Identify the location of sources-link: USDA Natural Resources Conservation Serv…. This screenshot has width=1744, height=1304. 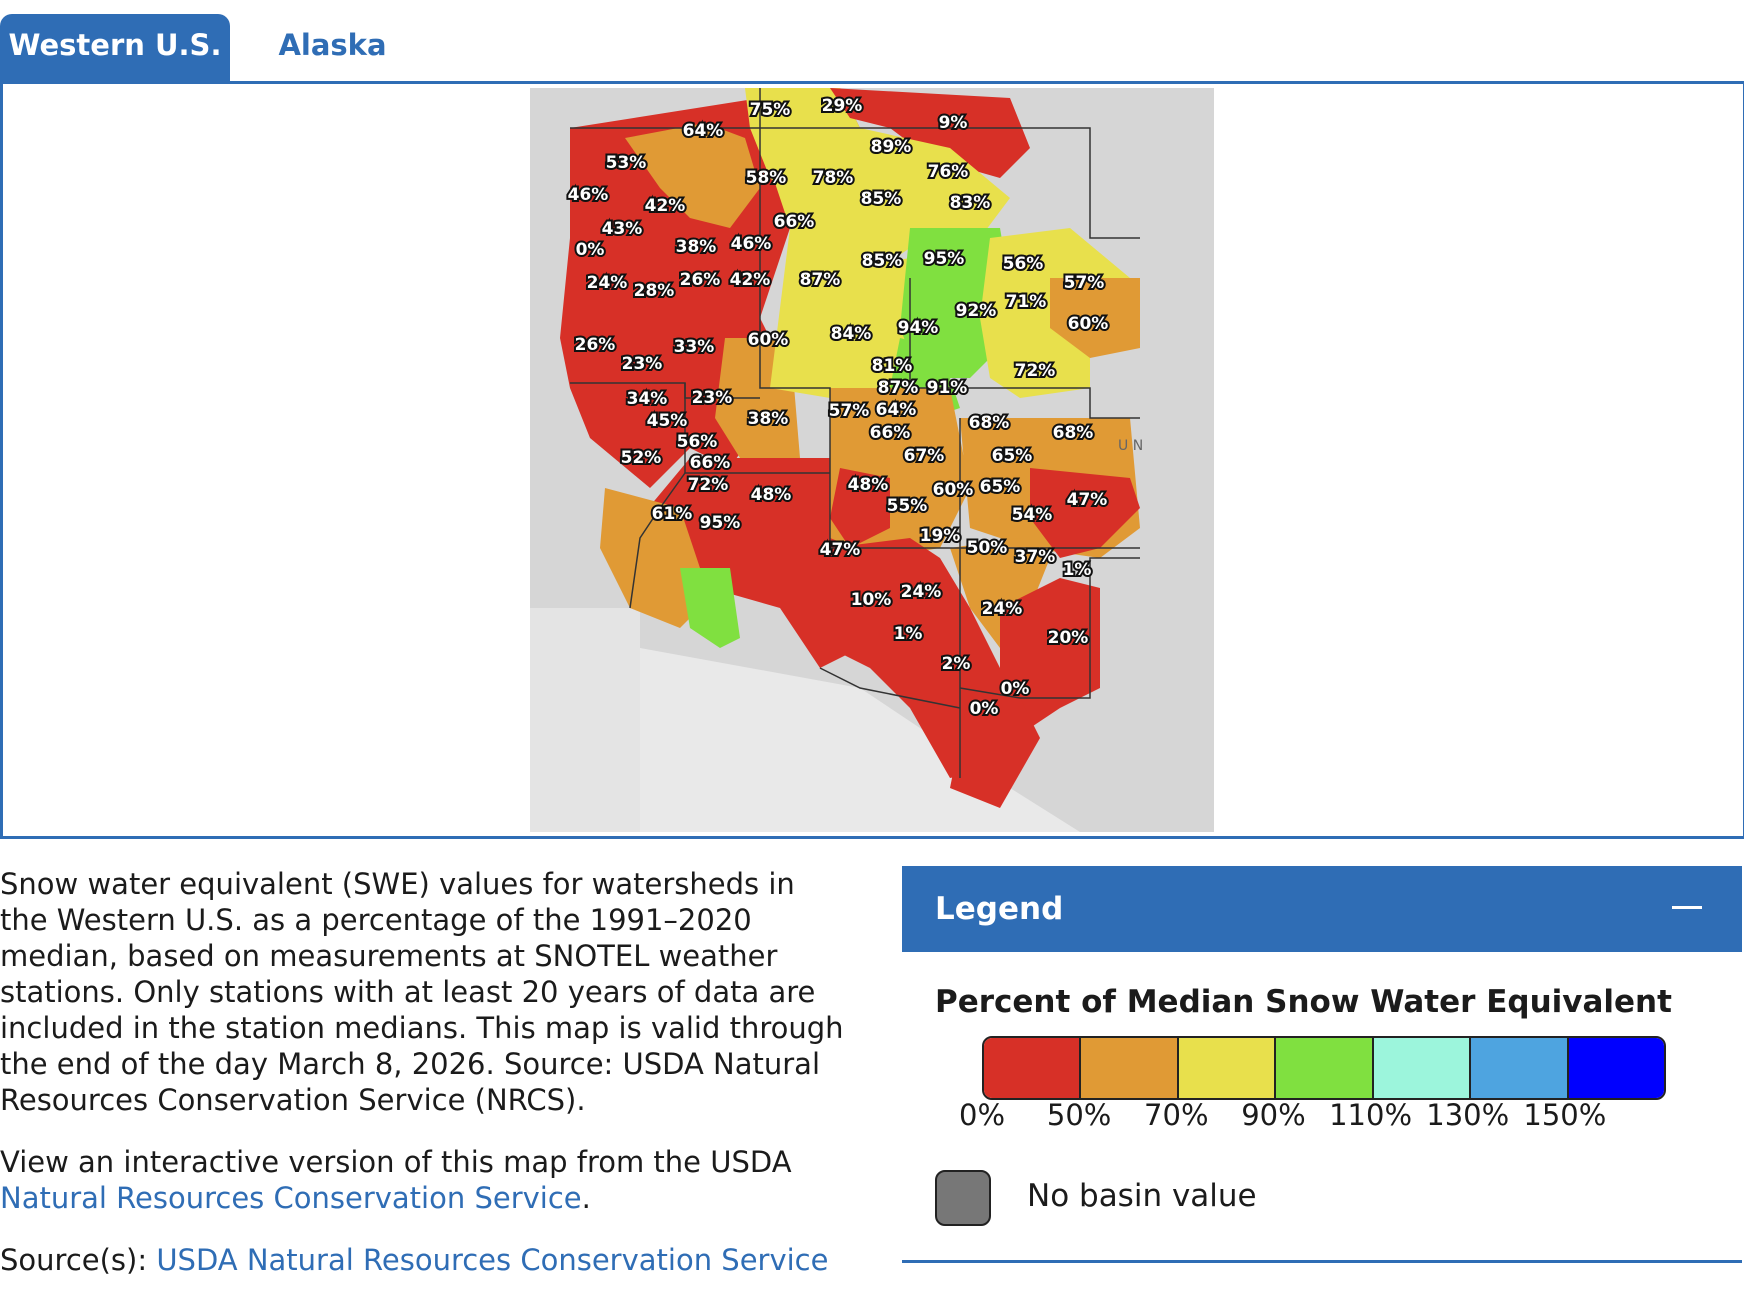
(492, 1260).